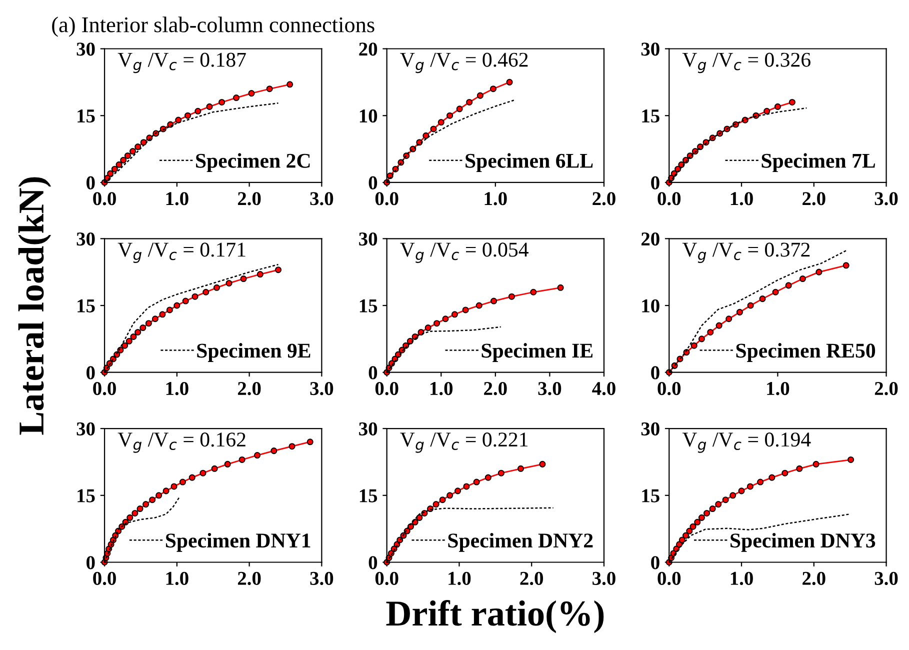 This screenshot has height=650, width=909. What do you see at coordinates (182, 252) in the screenshot?
I see `annotation: V$_{g}$ /V$_{c}$ = 0.171` at bounding box center [182, 252].